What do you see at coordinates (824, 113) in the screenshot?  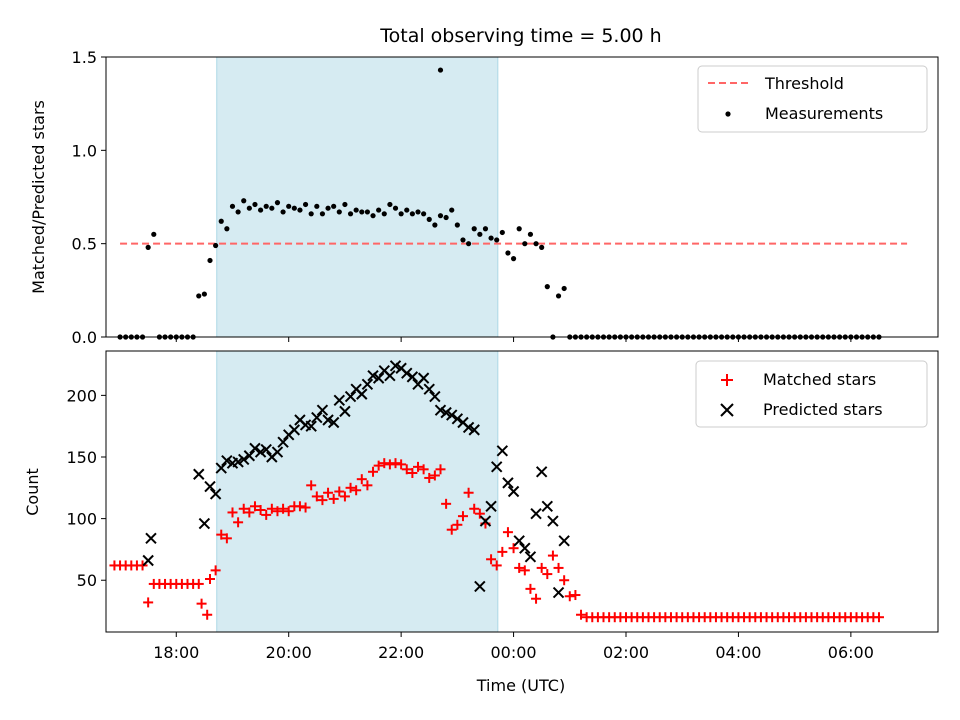 I see `legend-label-measurements: Measurements` at bounding box center [824, 113].